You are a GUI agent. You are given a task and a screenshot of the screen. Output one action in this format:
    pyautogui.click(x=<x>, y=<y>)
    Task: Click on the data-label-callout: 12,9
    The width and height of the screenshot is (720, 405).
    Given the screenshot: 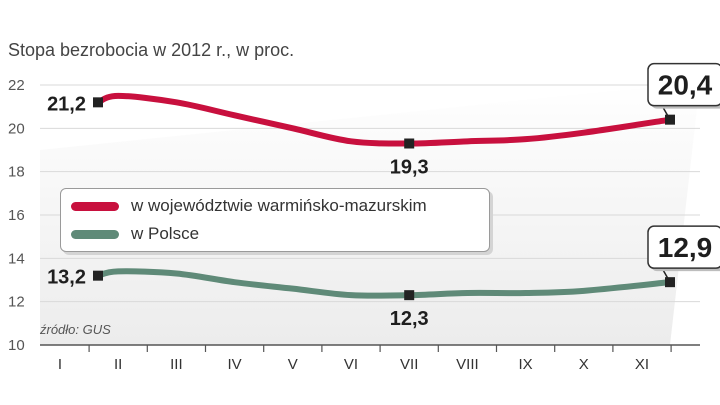 What is the action you would take?
    pyautogui.click(x=685, y=247)
    